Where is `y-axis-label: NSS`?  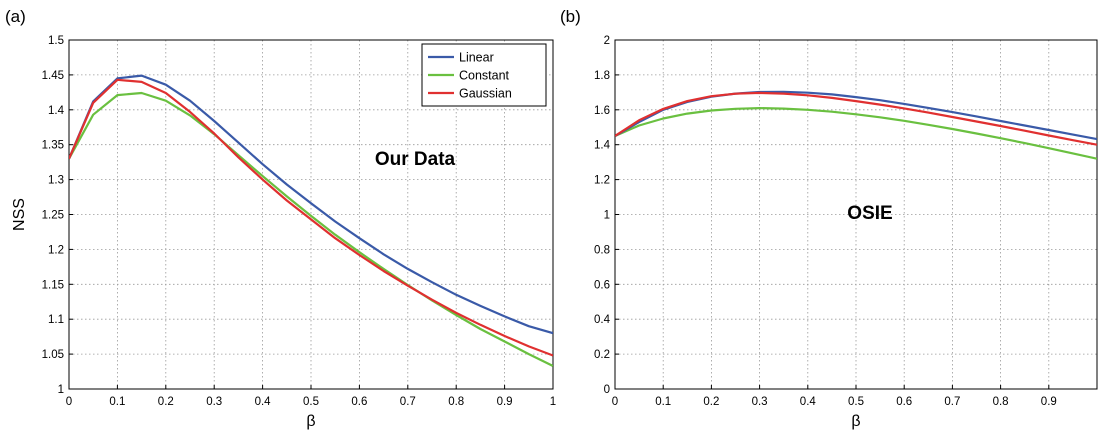
y-axis-label: NSS is located at coordinates (19, 214).